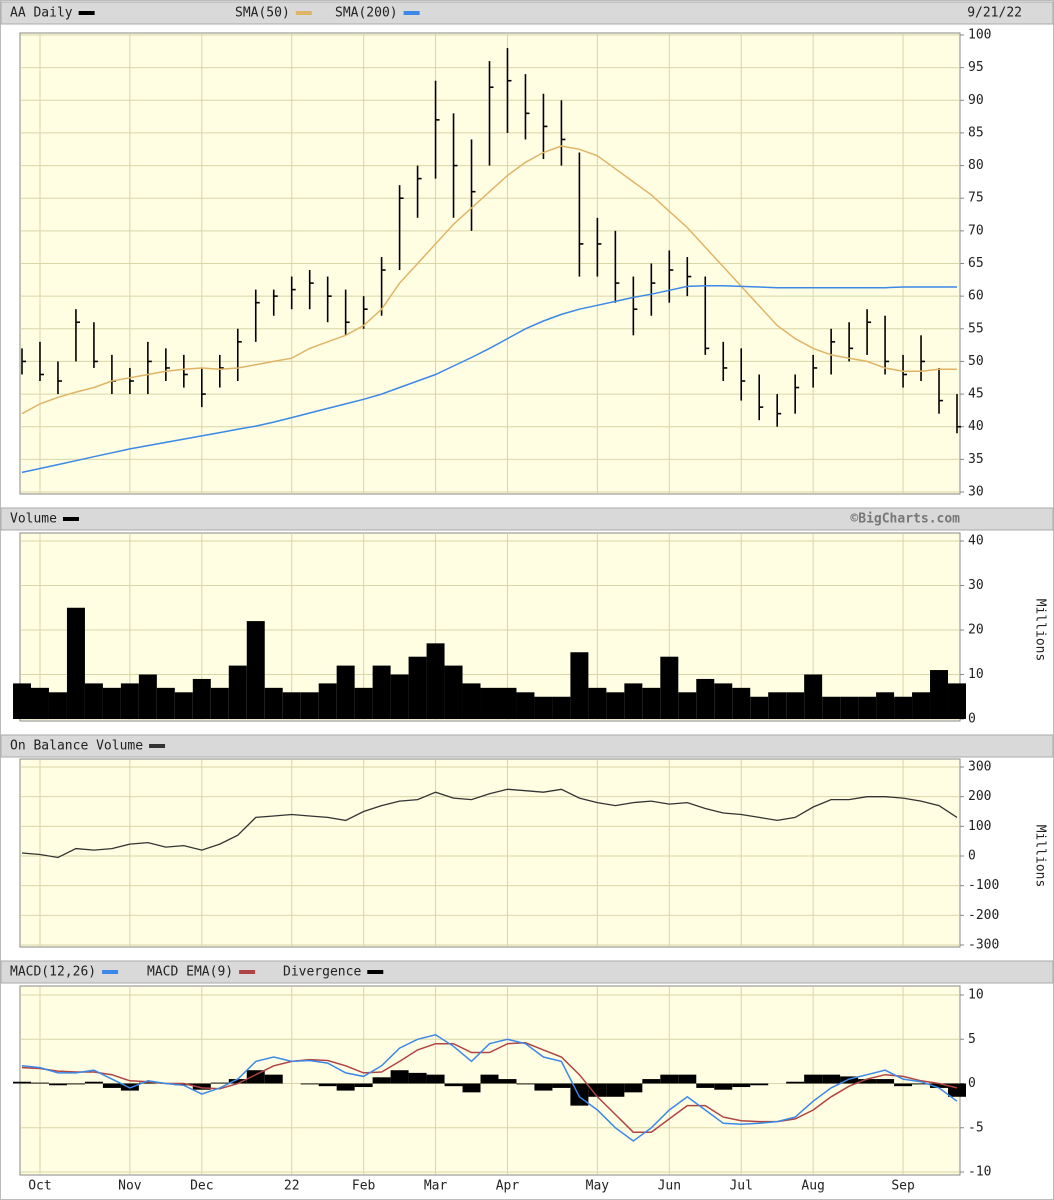  Describe the element at coordinates (976, 67) in the screenshot. I see `y-tick-label: 95` at that location.